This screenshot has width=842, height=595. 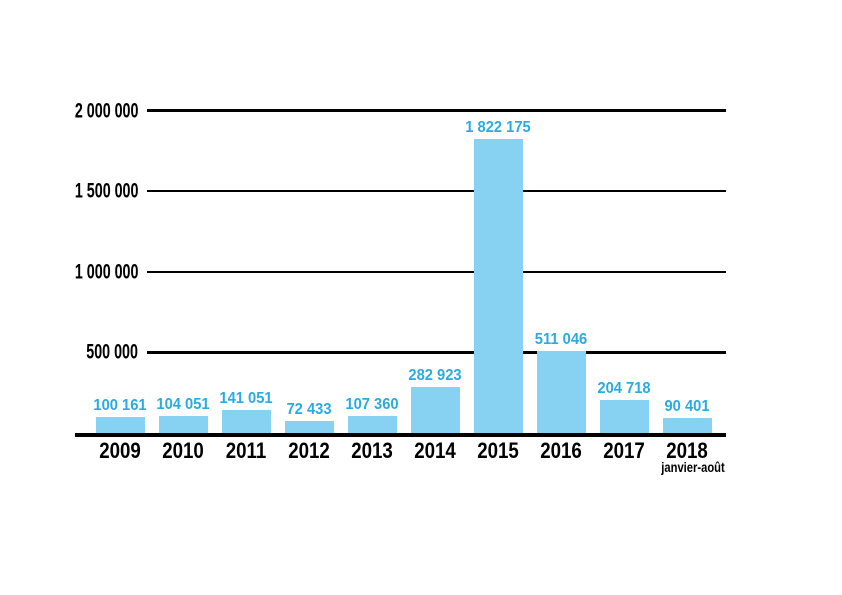 What do you see at coordinates (561, 339) in the screenshot?
I see `bar-value-label-2016: 511 046` at bounding box center [561, 339].